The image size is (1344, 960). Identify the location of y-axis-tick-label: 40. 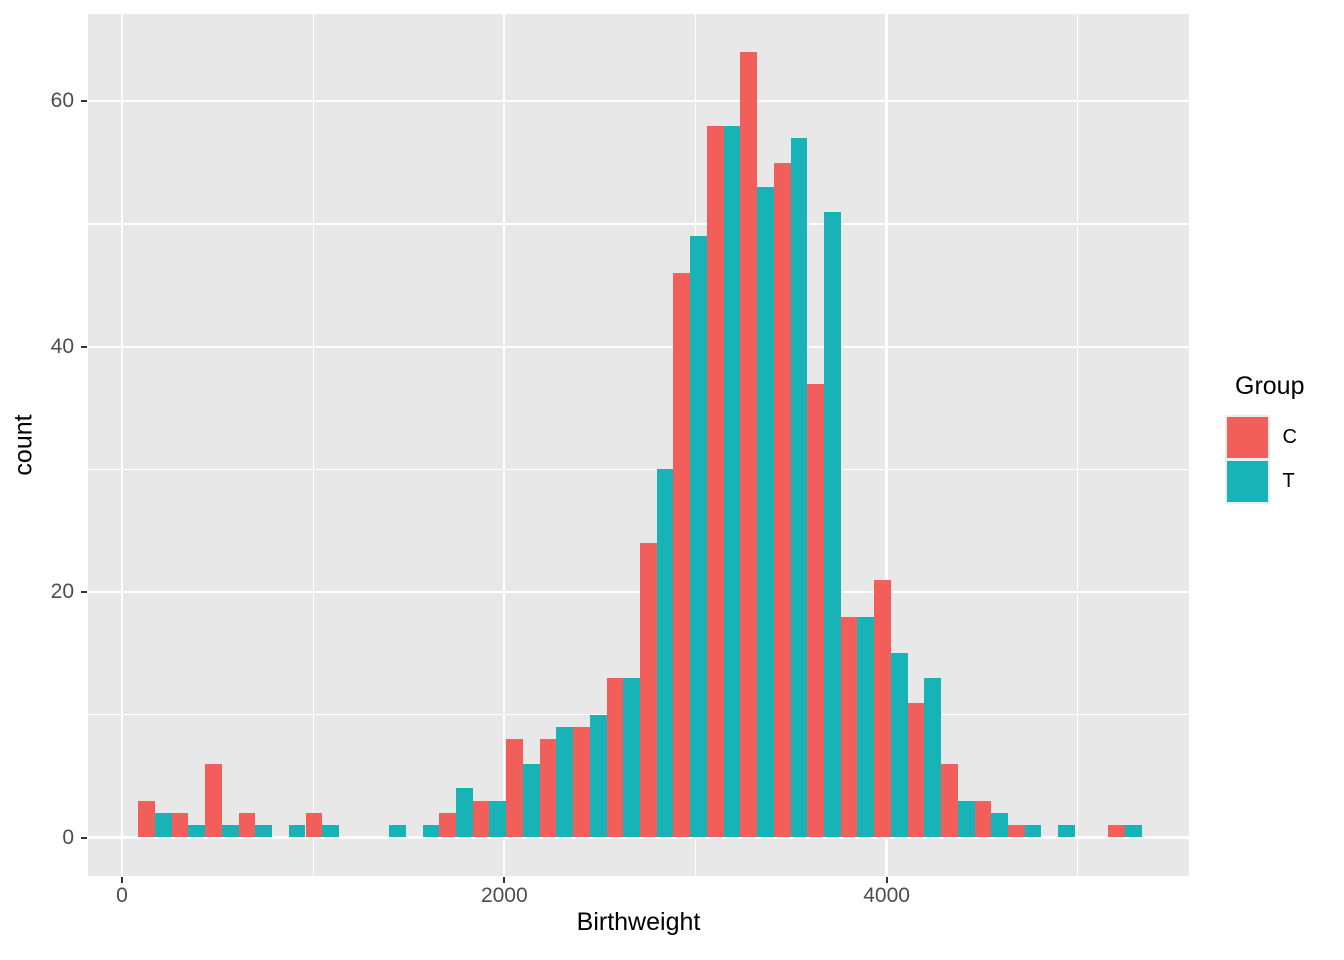
(62, 346).